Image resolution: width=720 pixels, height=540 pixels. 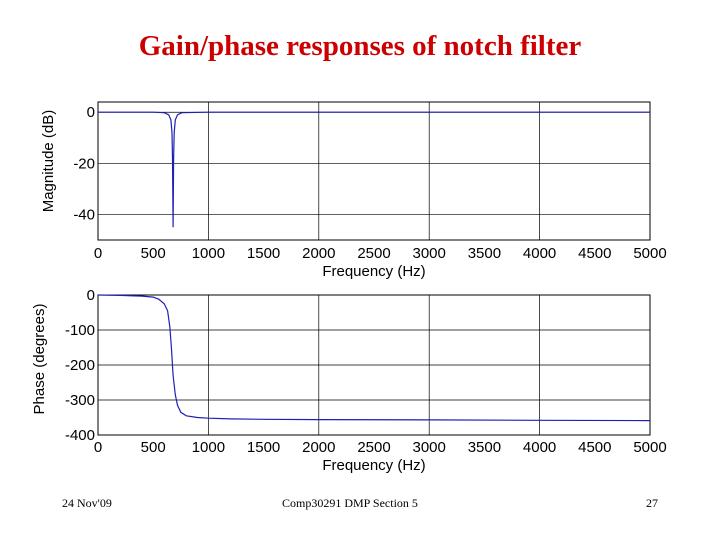 What do you see at coordinates (153, 253) in the screenshot?
I see `magnitude-x-tick-label: 500` at bounding box center [153, 253].